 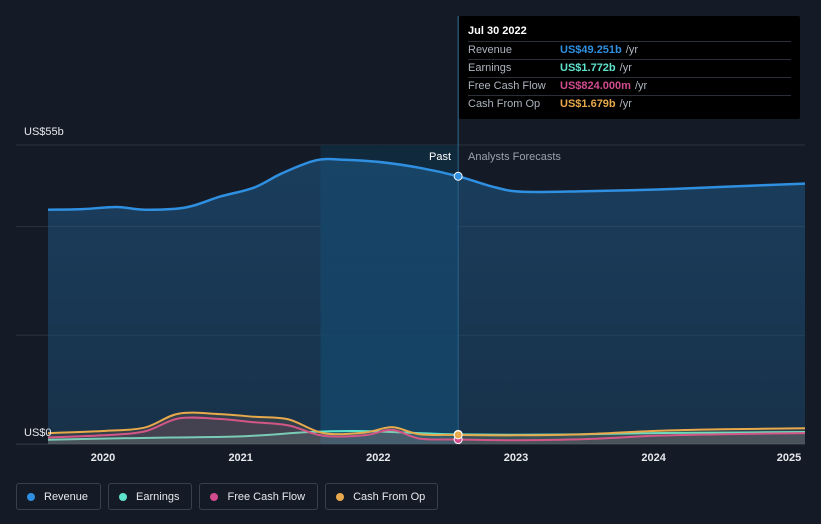 What do you see at coordinates (426, 424) in the screenshot?
I see `cash-from-op-line` at bounding box center [426, 424].